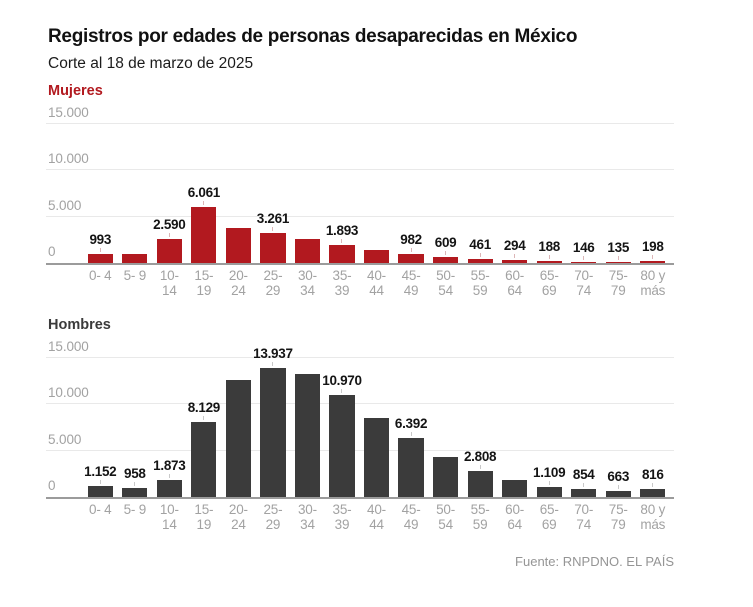 The image size is (753, 607). What do you see at coordinates (135, 492) in the screenshot?
I see `bar-hombres-5- 9` at bounding box center [135, 492].